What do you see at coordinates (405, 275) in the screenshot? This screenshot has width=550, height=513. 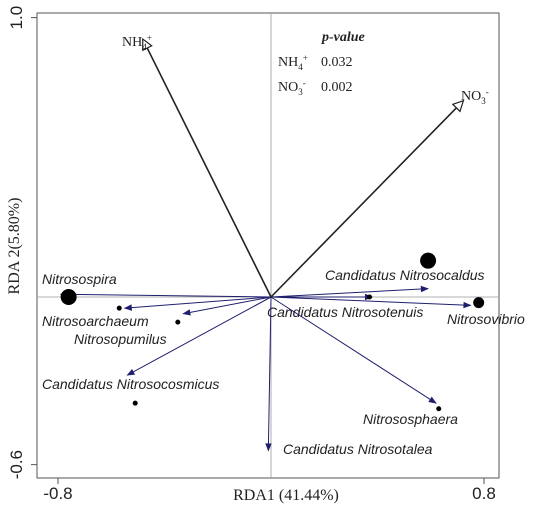 I see `species-label: Candidatus Nitrosocaldus` at bounding box center [405, 275].